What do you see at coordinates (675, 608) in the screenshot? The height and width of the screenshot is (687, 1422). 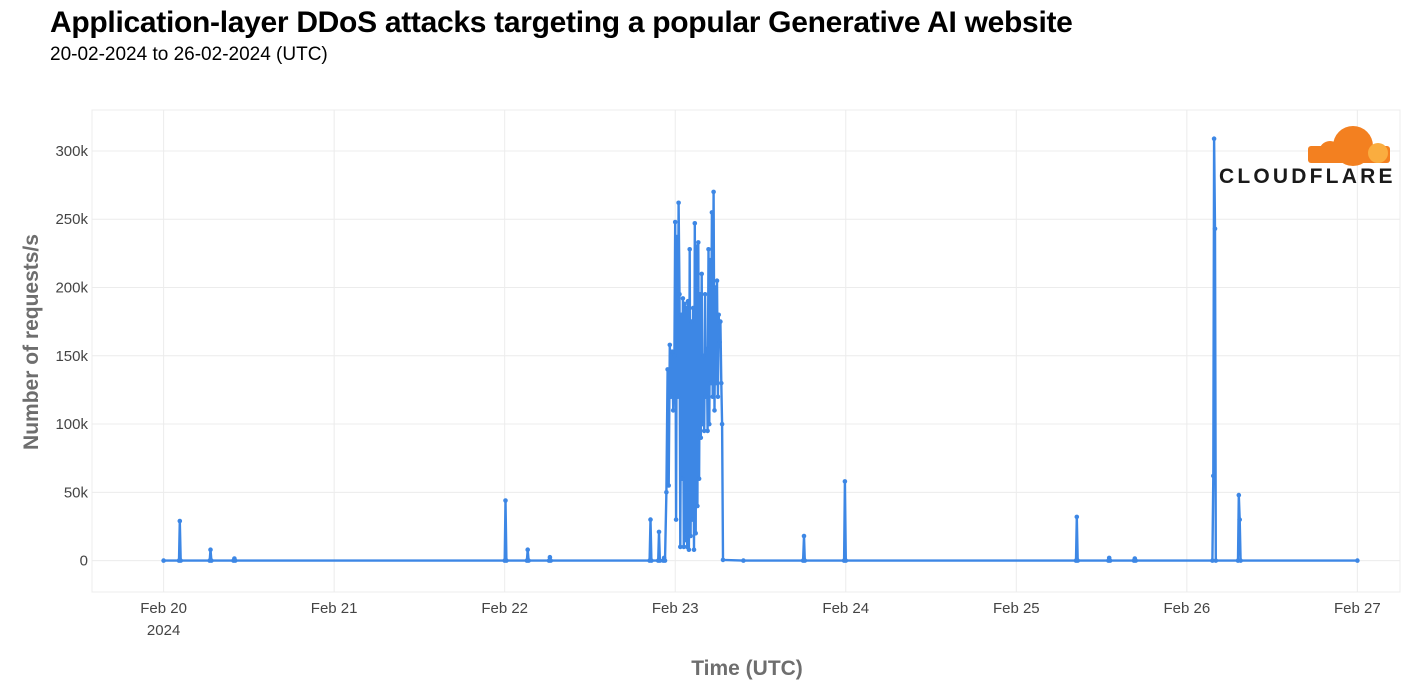 I see `x-tick-label: Feb 23` at bounding box center [675, 608].